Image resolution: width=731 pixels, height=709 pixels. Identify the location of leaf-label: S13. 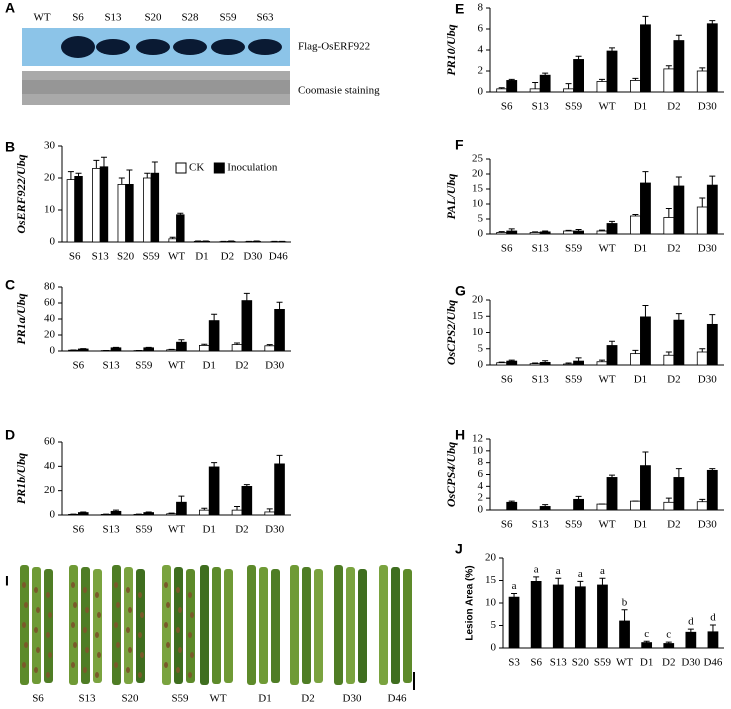
(87, 699).